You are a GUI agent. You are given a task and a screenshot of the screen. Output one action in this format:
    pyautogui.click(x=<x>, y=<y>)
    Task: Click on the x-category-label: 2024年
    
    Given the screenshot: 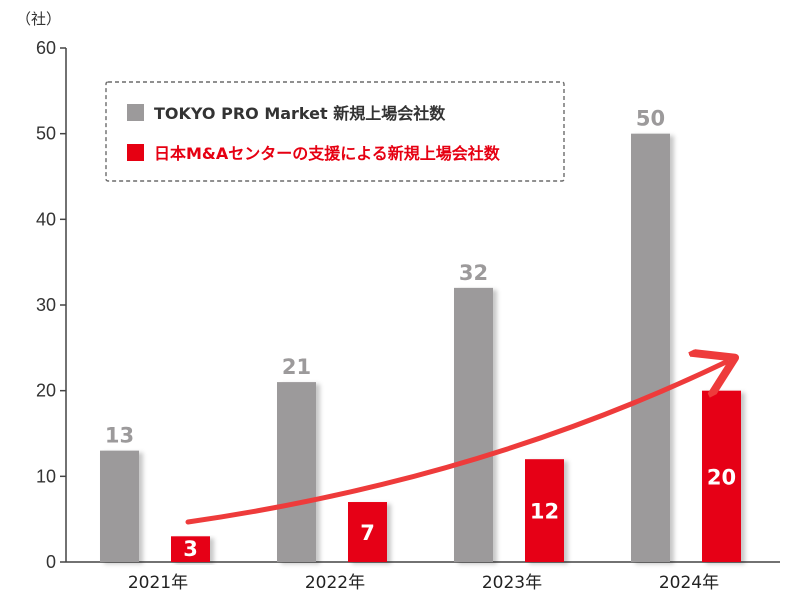 What is the action you would take?
    pyautogui.click(x=689, y=583)
    